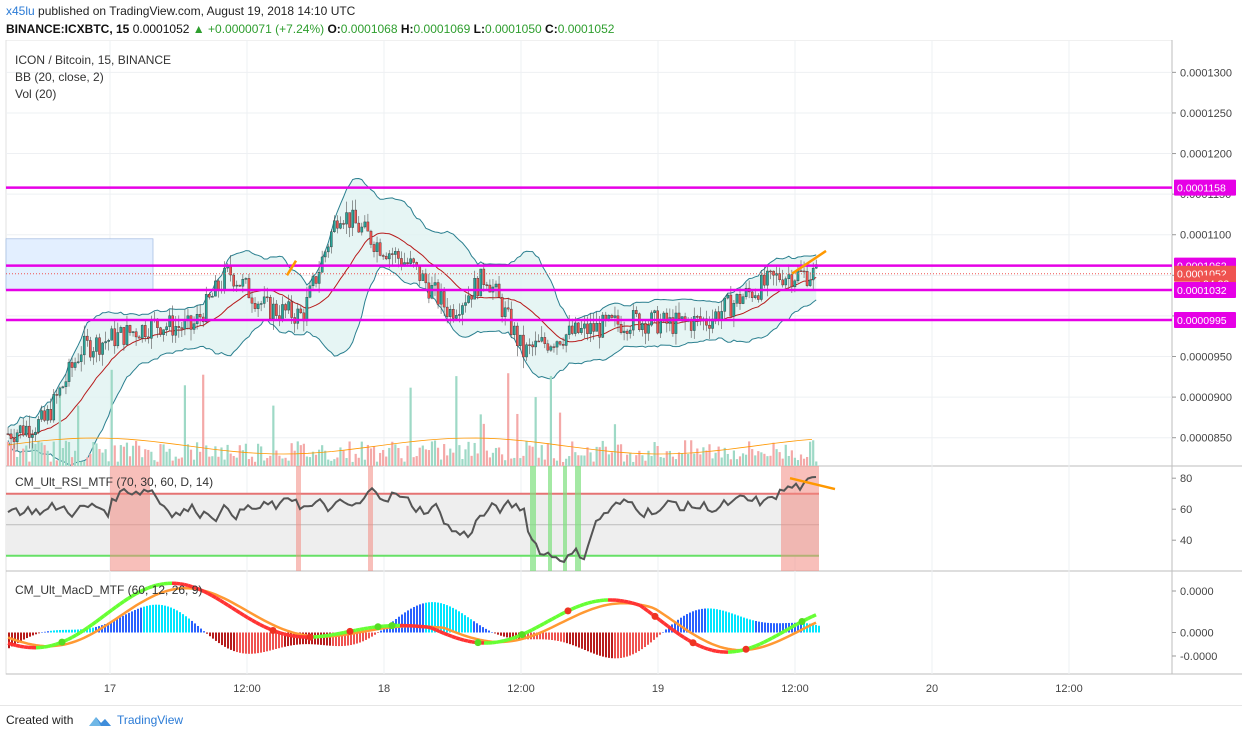 This screenshot has height=737, width=1242. What do you see at coordinates (114, 482) in the screenshot?
I see `rsi-legend: CM_Ult_RSI_MTF (70, 30, 60, D, 14)` at bounding box center [114, 482].